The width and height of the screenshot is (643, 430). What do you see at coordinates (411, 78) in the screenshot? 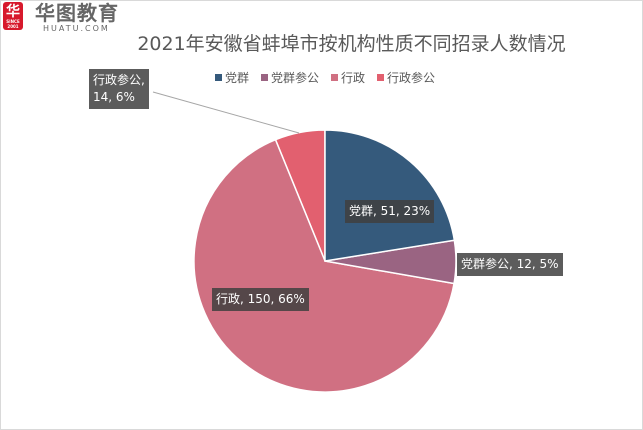
I see `legend-label: 行政参公` at bounding box center [411, 78].